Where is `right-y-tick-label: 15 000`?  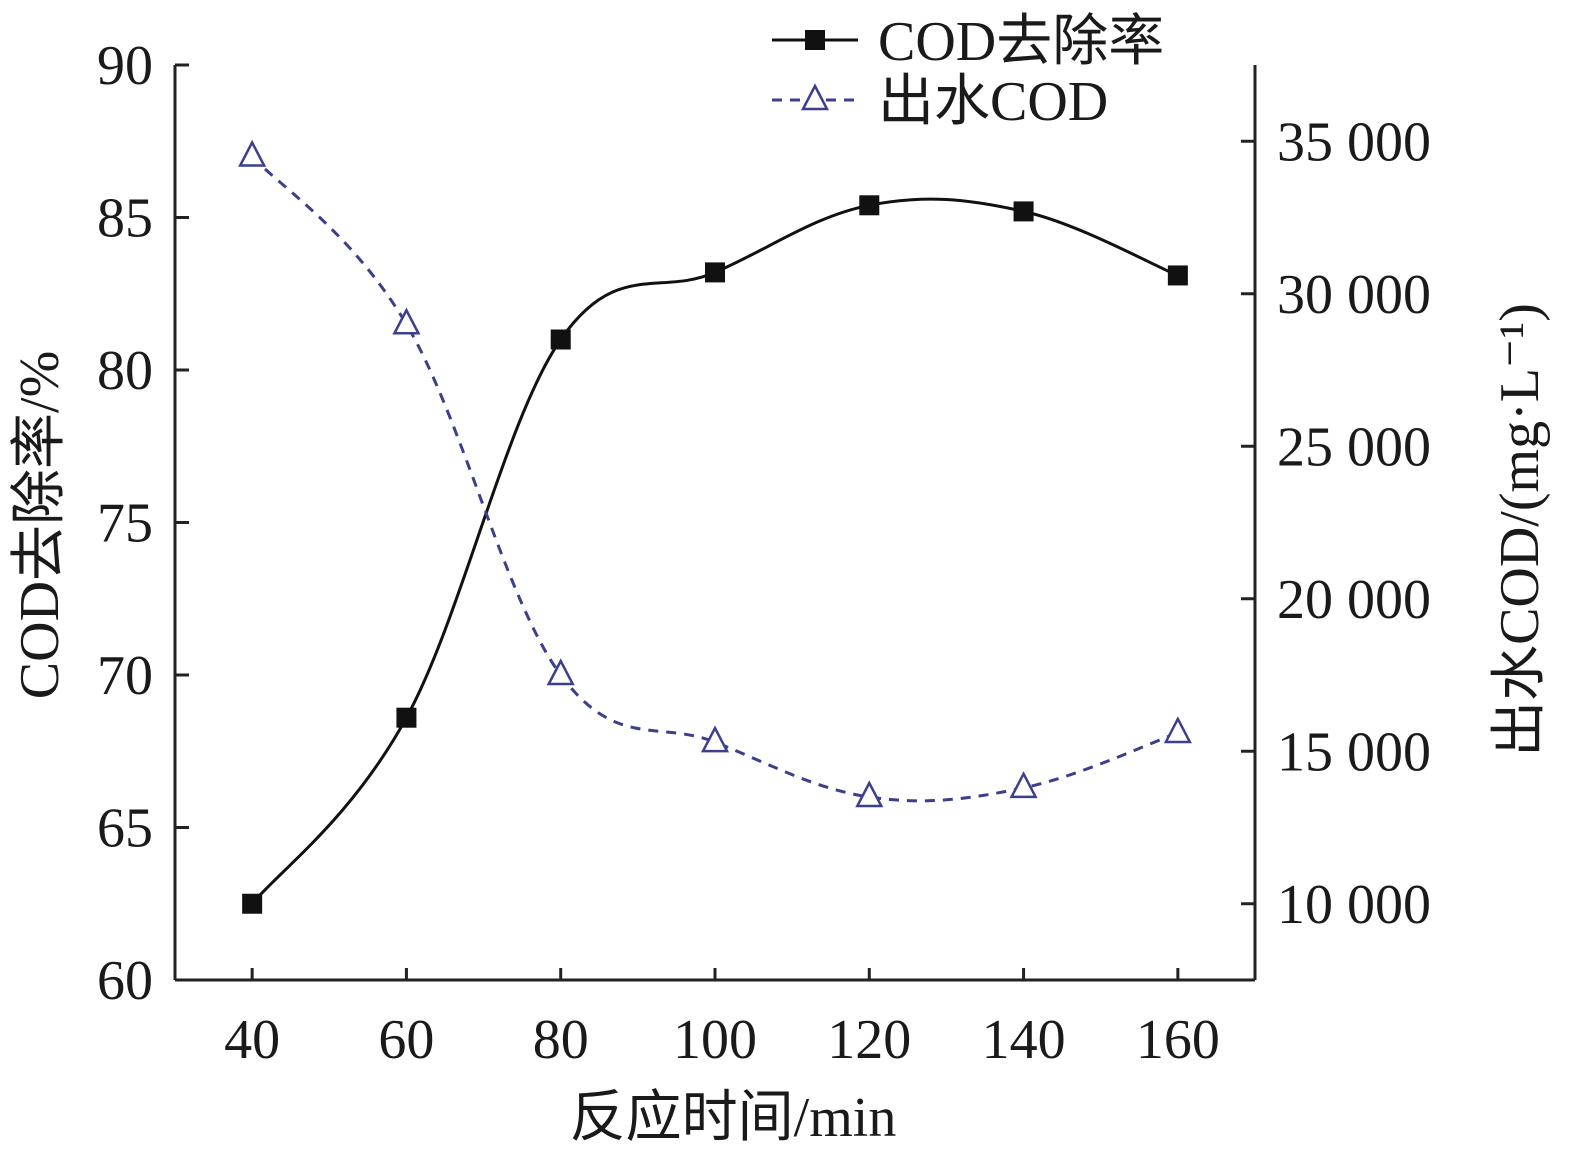
right-y-tick-label: 15 000 is located at coordinates (1354, 752).